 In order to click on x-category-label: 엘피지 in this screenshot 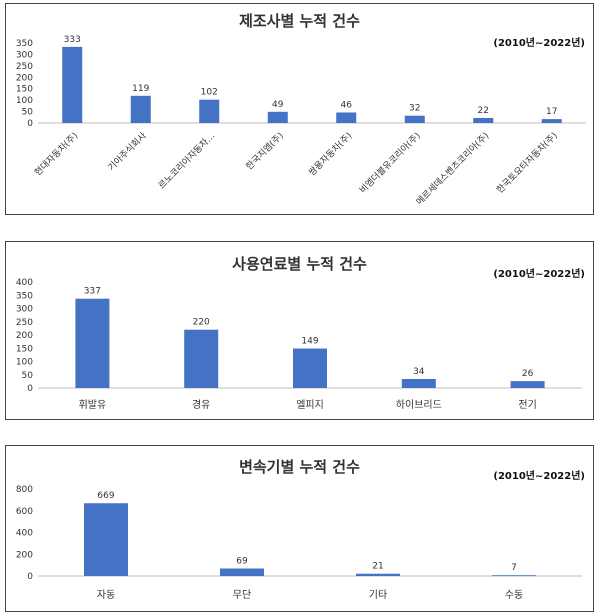, I will do `click(310, 404)`.